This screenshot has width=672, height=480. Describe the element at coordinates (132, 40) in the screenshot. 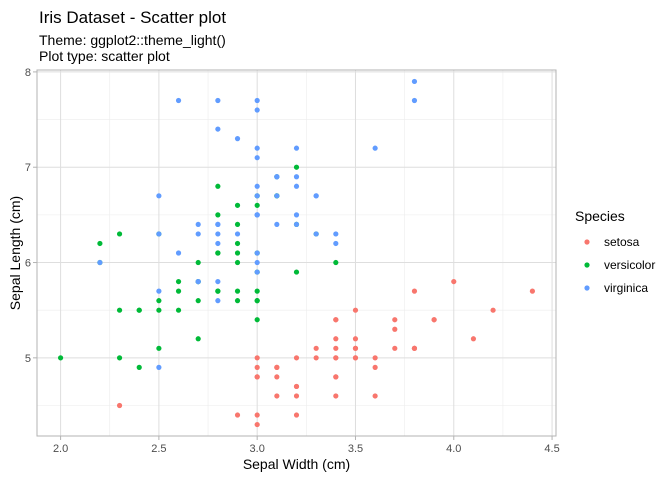

I see `chart-subtitle-theme: Theme: ggplot2::theme_light()` at that location.